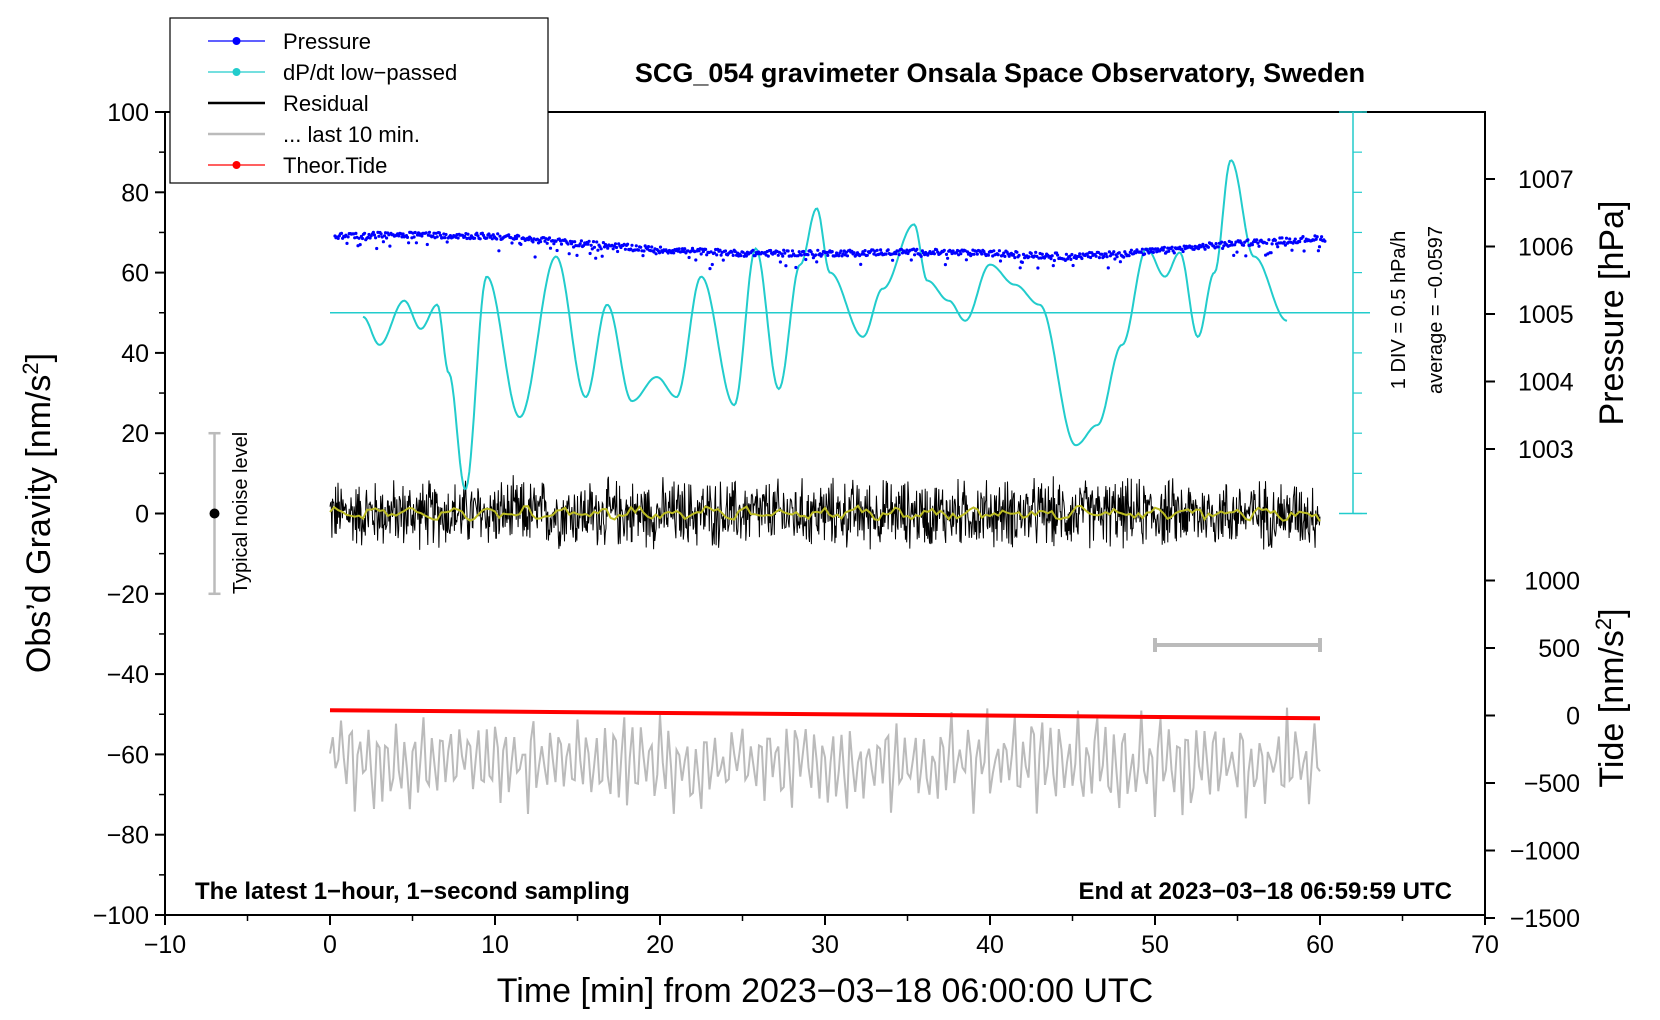 Image resolution: width=1660 pixels, height=1020 pixels. Describe the element at coordinates (495, 945) in the screenshot. I see `x-tick-label: 10` at that location.